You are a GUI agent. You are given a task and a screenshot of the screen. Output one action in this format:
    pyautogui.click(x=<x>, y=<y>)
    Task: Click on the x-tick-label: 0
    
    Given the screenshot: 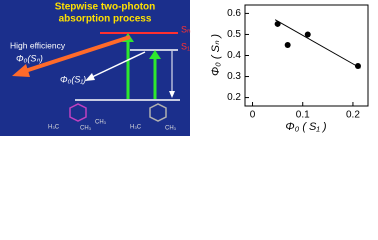 What is the action you would take?
    pyautogui.click(x=253, y=115)
    